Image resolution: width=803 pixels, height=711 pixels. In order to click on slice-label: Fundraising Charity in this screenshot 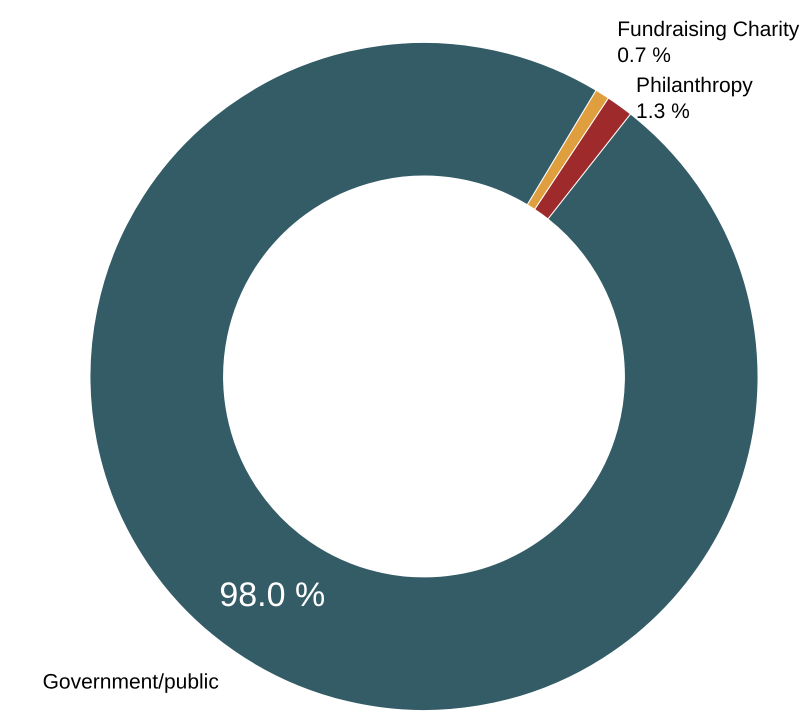, I will do `click(708, 30)`.